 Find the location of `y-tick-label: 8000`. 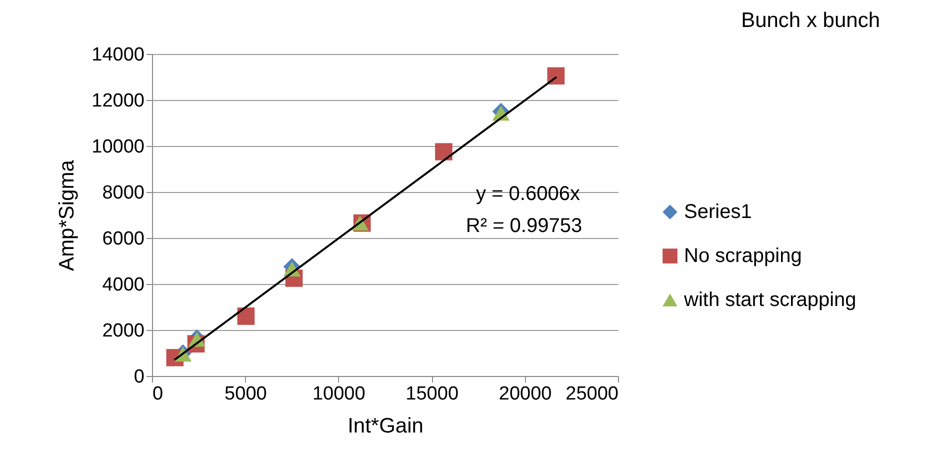

y-tick-label: 8000 is located at coordinates (123, 193).